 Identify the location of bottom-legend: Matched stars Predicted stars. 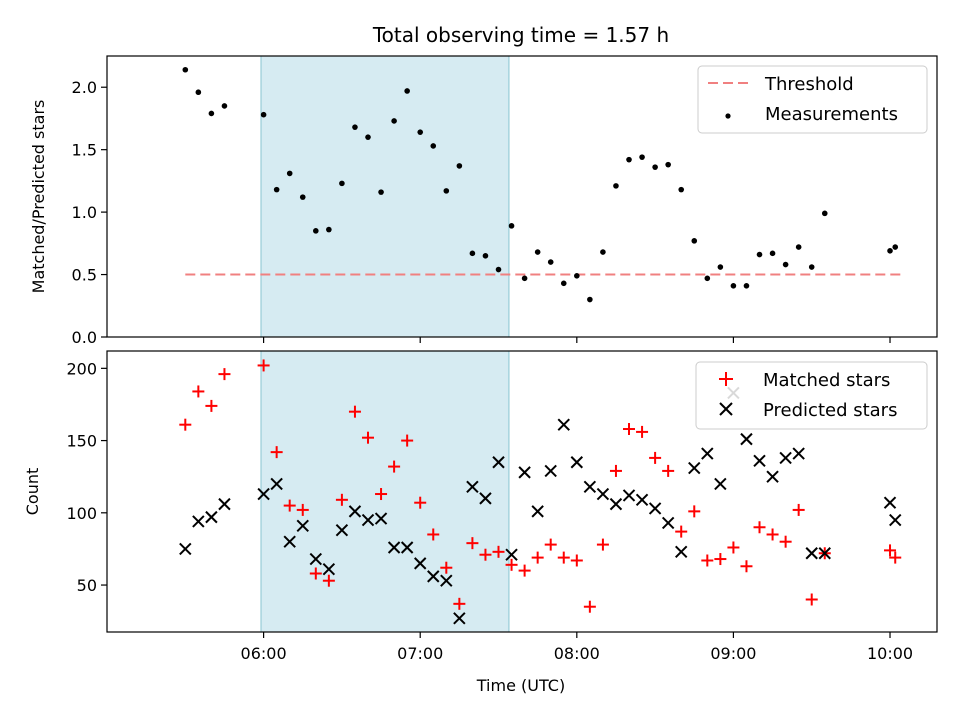
(811, 395).